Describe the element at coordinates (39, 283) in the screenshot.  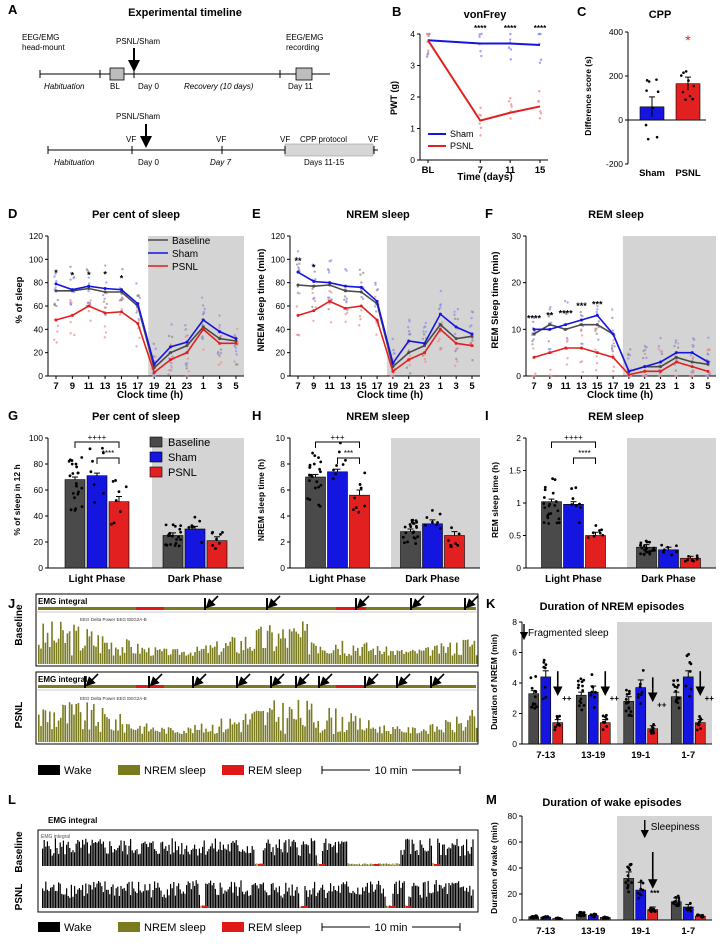
I see `y-tick-label: 80` at that location.